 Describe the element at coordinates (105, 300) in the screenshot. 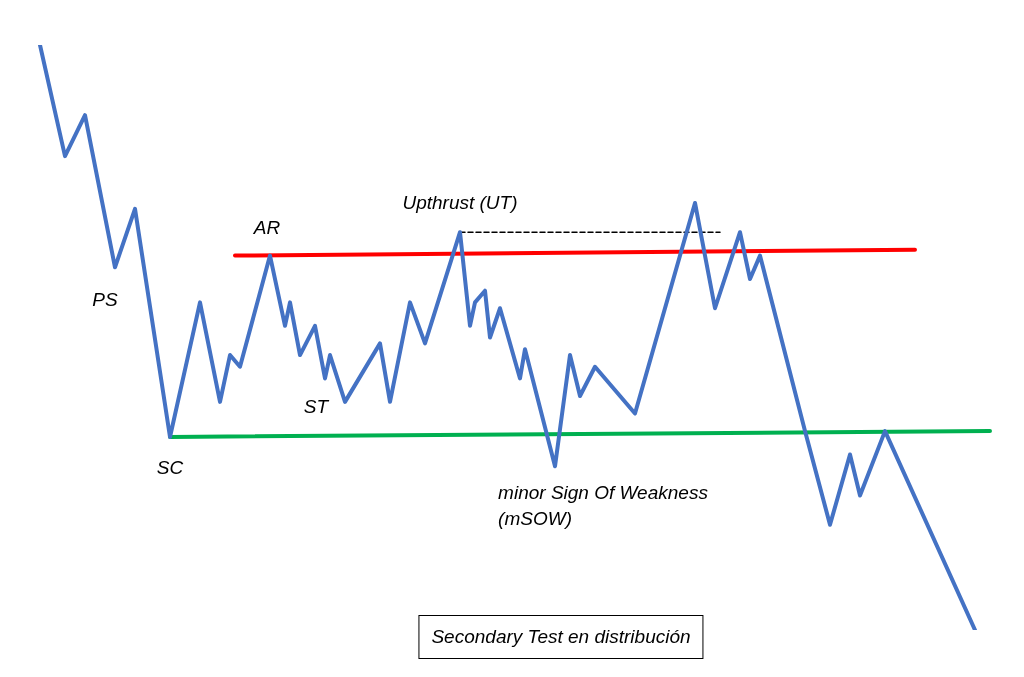

I see `annotation: PS` at that location.